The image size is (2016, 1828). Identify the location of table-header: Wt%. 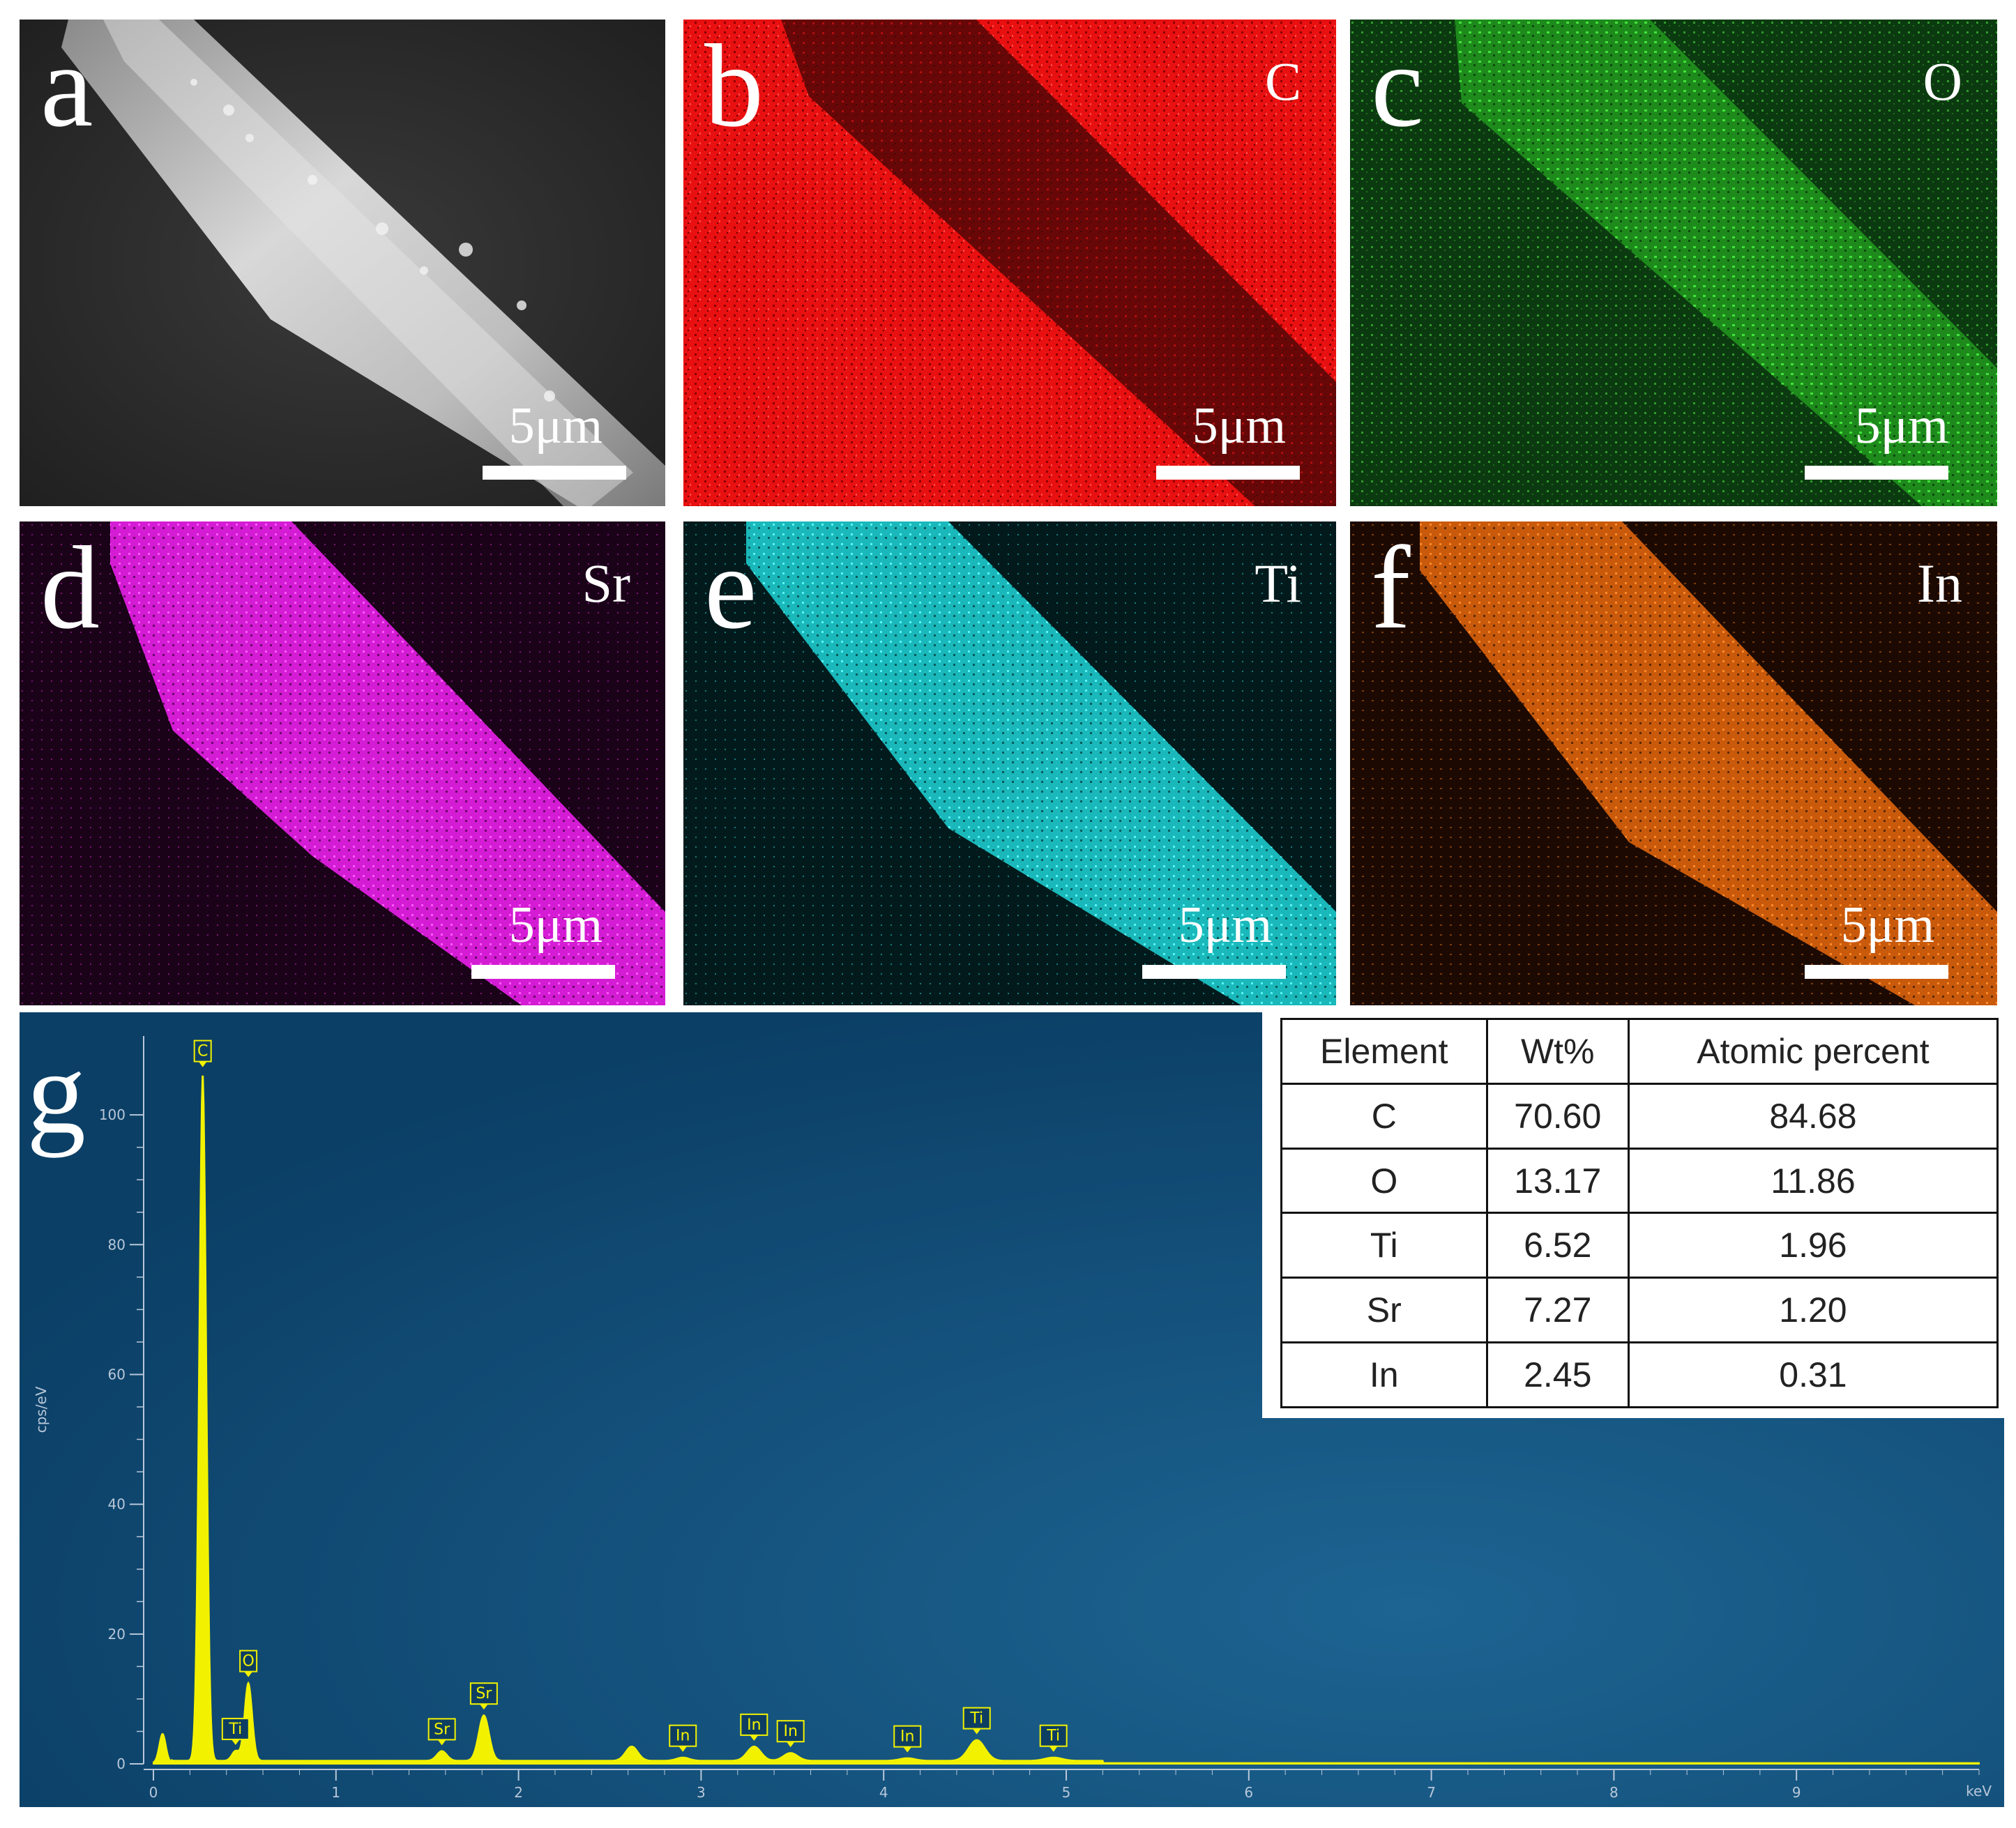
(1557, 1051).